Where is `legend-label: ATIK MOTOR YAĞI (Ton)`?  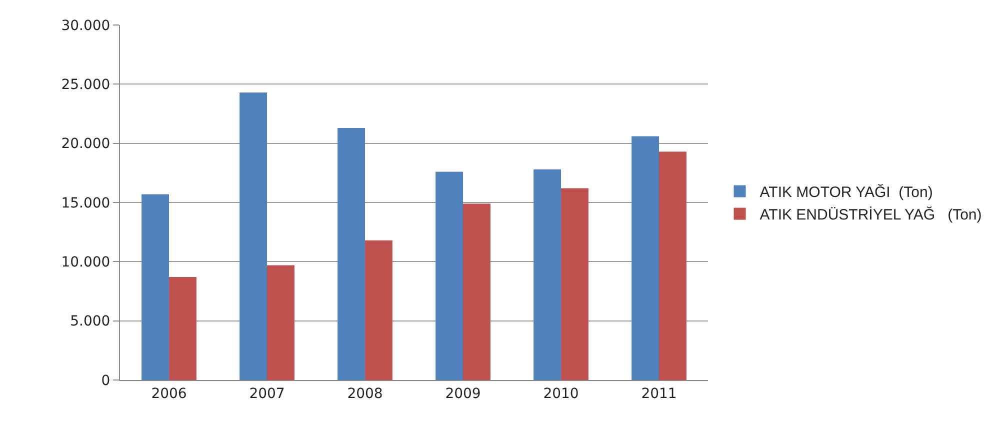
legend-label: ATIK MOTOR YAĞI (Ton) is located at coordinates (846, 192).